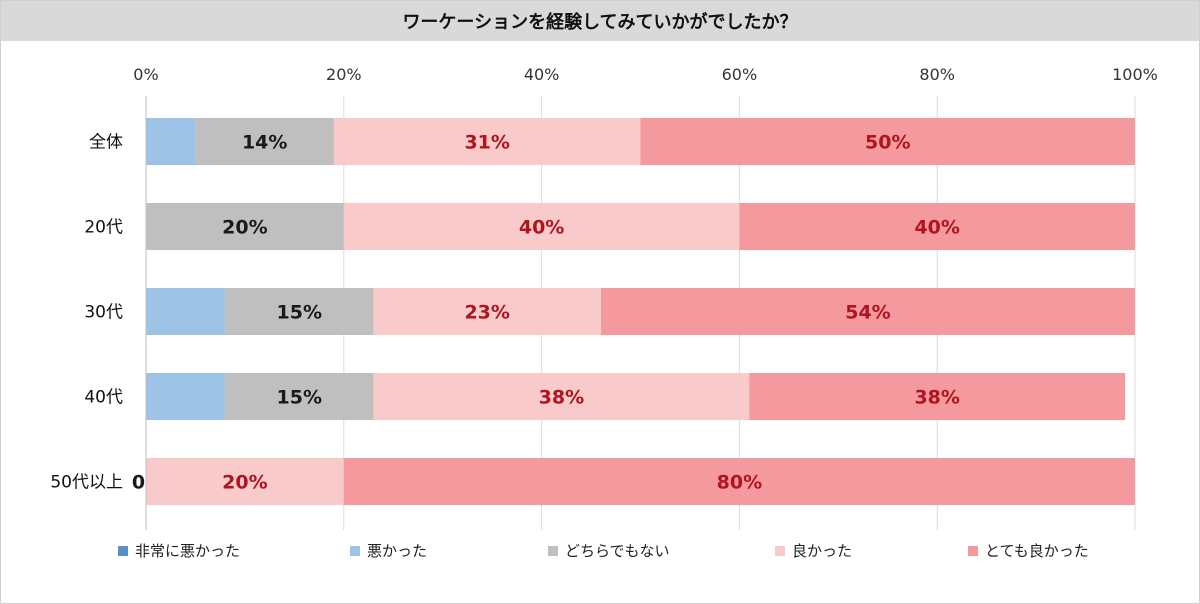 This screenshot has height=604, width=1200. What do you see at coordinates (1037, 551) in the screenshot?
I see `legend-label: とても良かった` at bounding box center [1037, 551].